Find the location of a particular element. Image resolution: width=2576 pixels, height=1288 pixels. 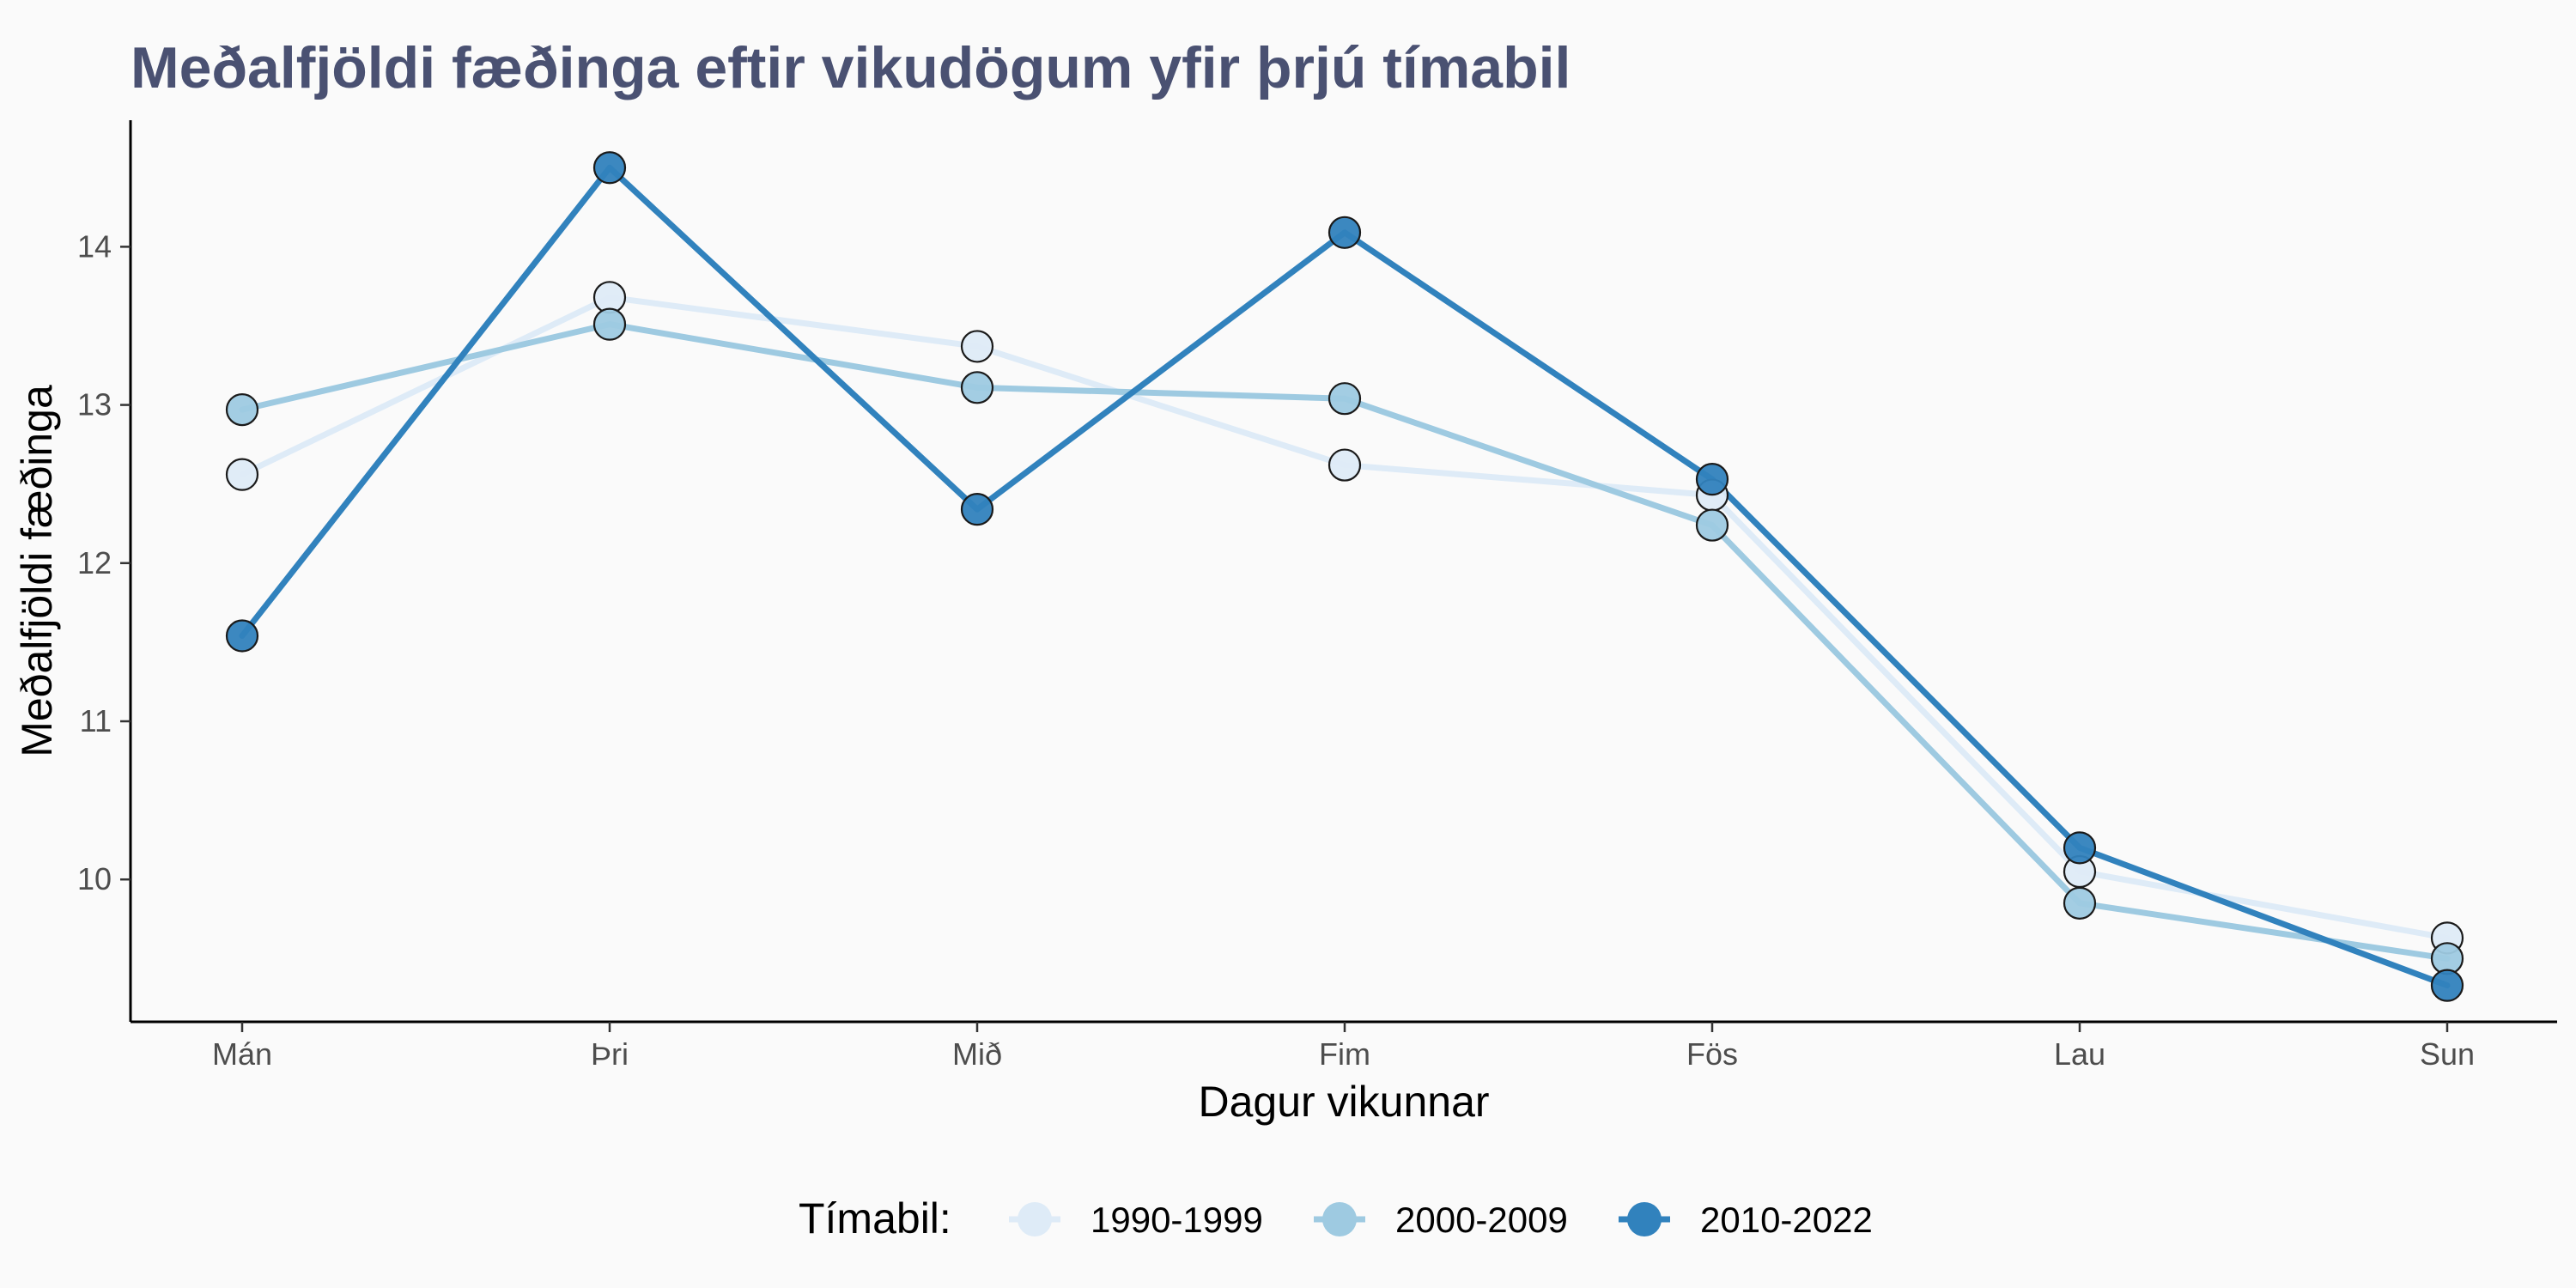

x-tick-label: Fim is located at coordinates (1345, 1054).